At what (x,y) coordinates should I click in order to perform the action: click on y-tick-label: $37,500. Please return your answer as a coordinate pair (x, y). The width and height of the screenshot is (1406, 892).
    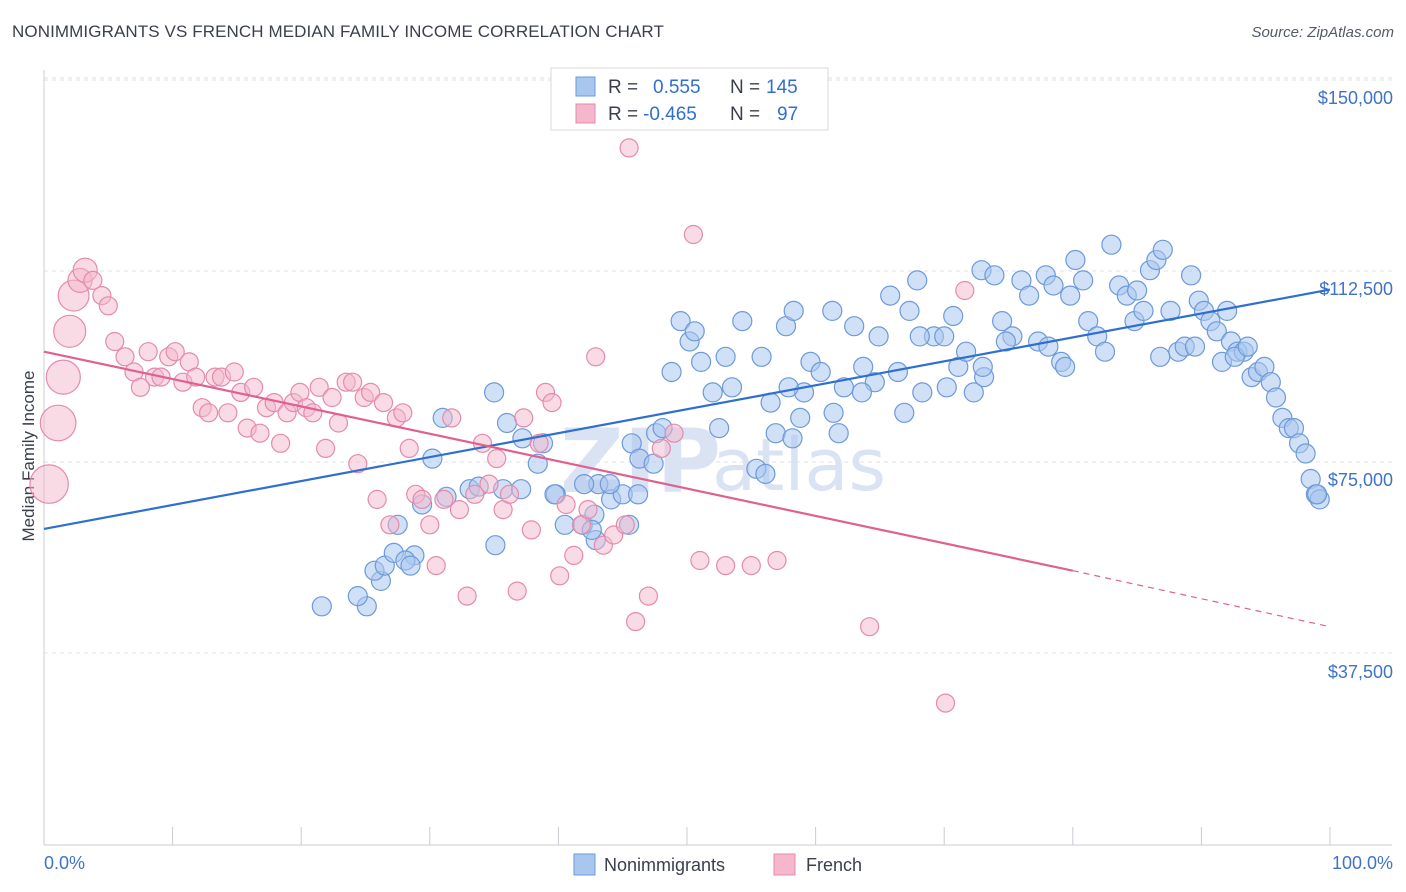
    Looking at the image, I should click on (1360, 672).